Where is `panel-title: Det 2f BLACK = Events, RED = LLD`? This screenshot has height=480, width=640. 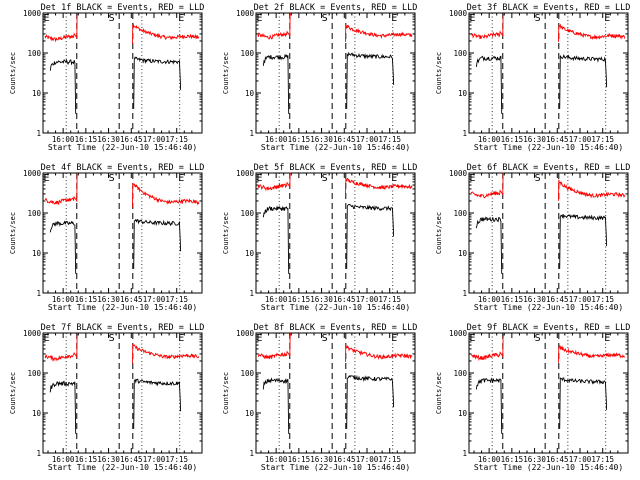
panel-title: Det 2f BLACK = Events, RED = LLD is located at coordinates (336, 8).